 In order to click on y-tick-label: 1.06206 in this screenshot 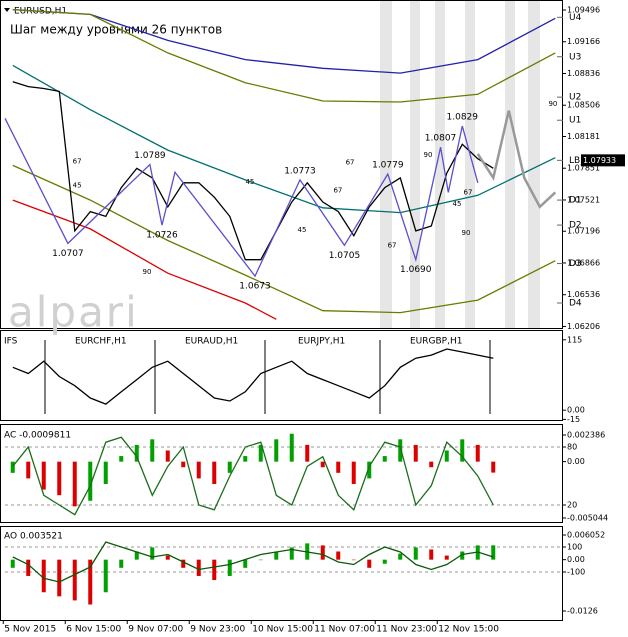, I will do `click(583, 326)`.